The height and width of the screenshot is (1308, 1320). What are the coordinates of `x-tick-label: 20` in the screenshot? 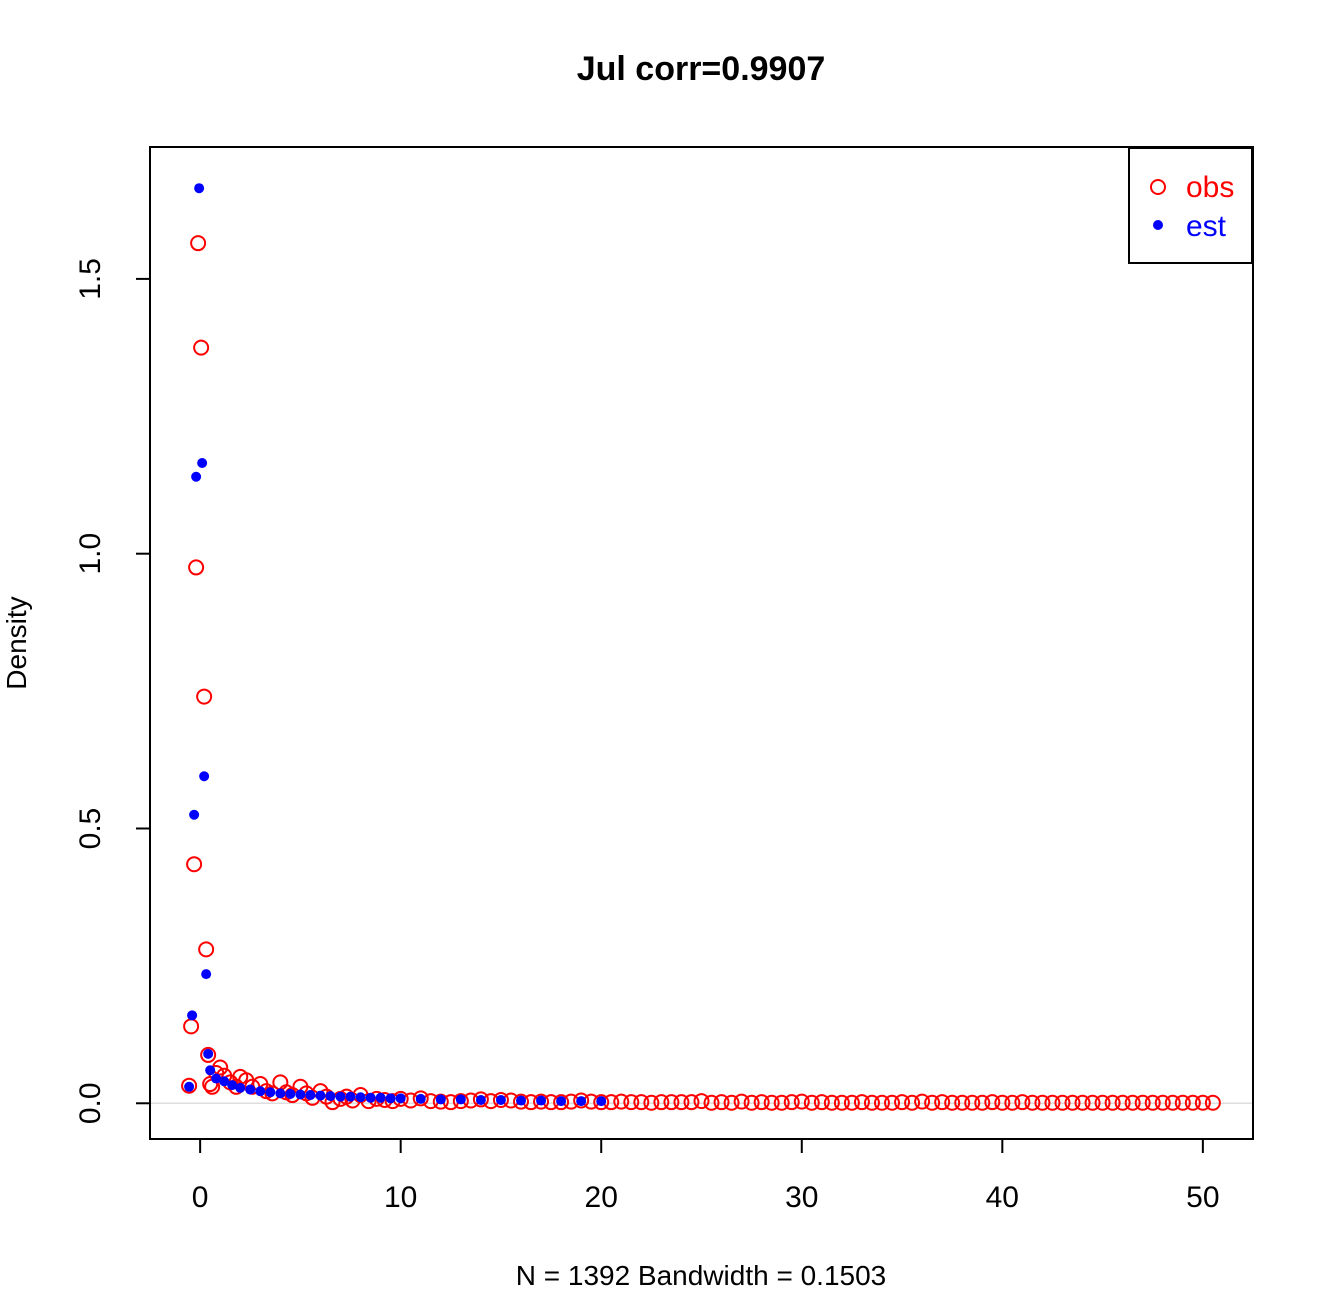 It's located at (601, 1197).